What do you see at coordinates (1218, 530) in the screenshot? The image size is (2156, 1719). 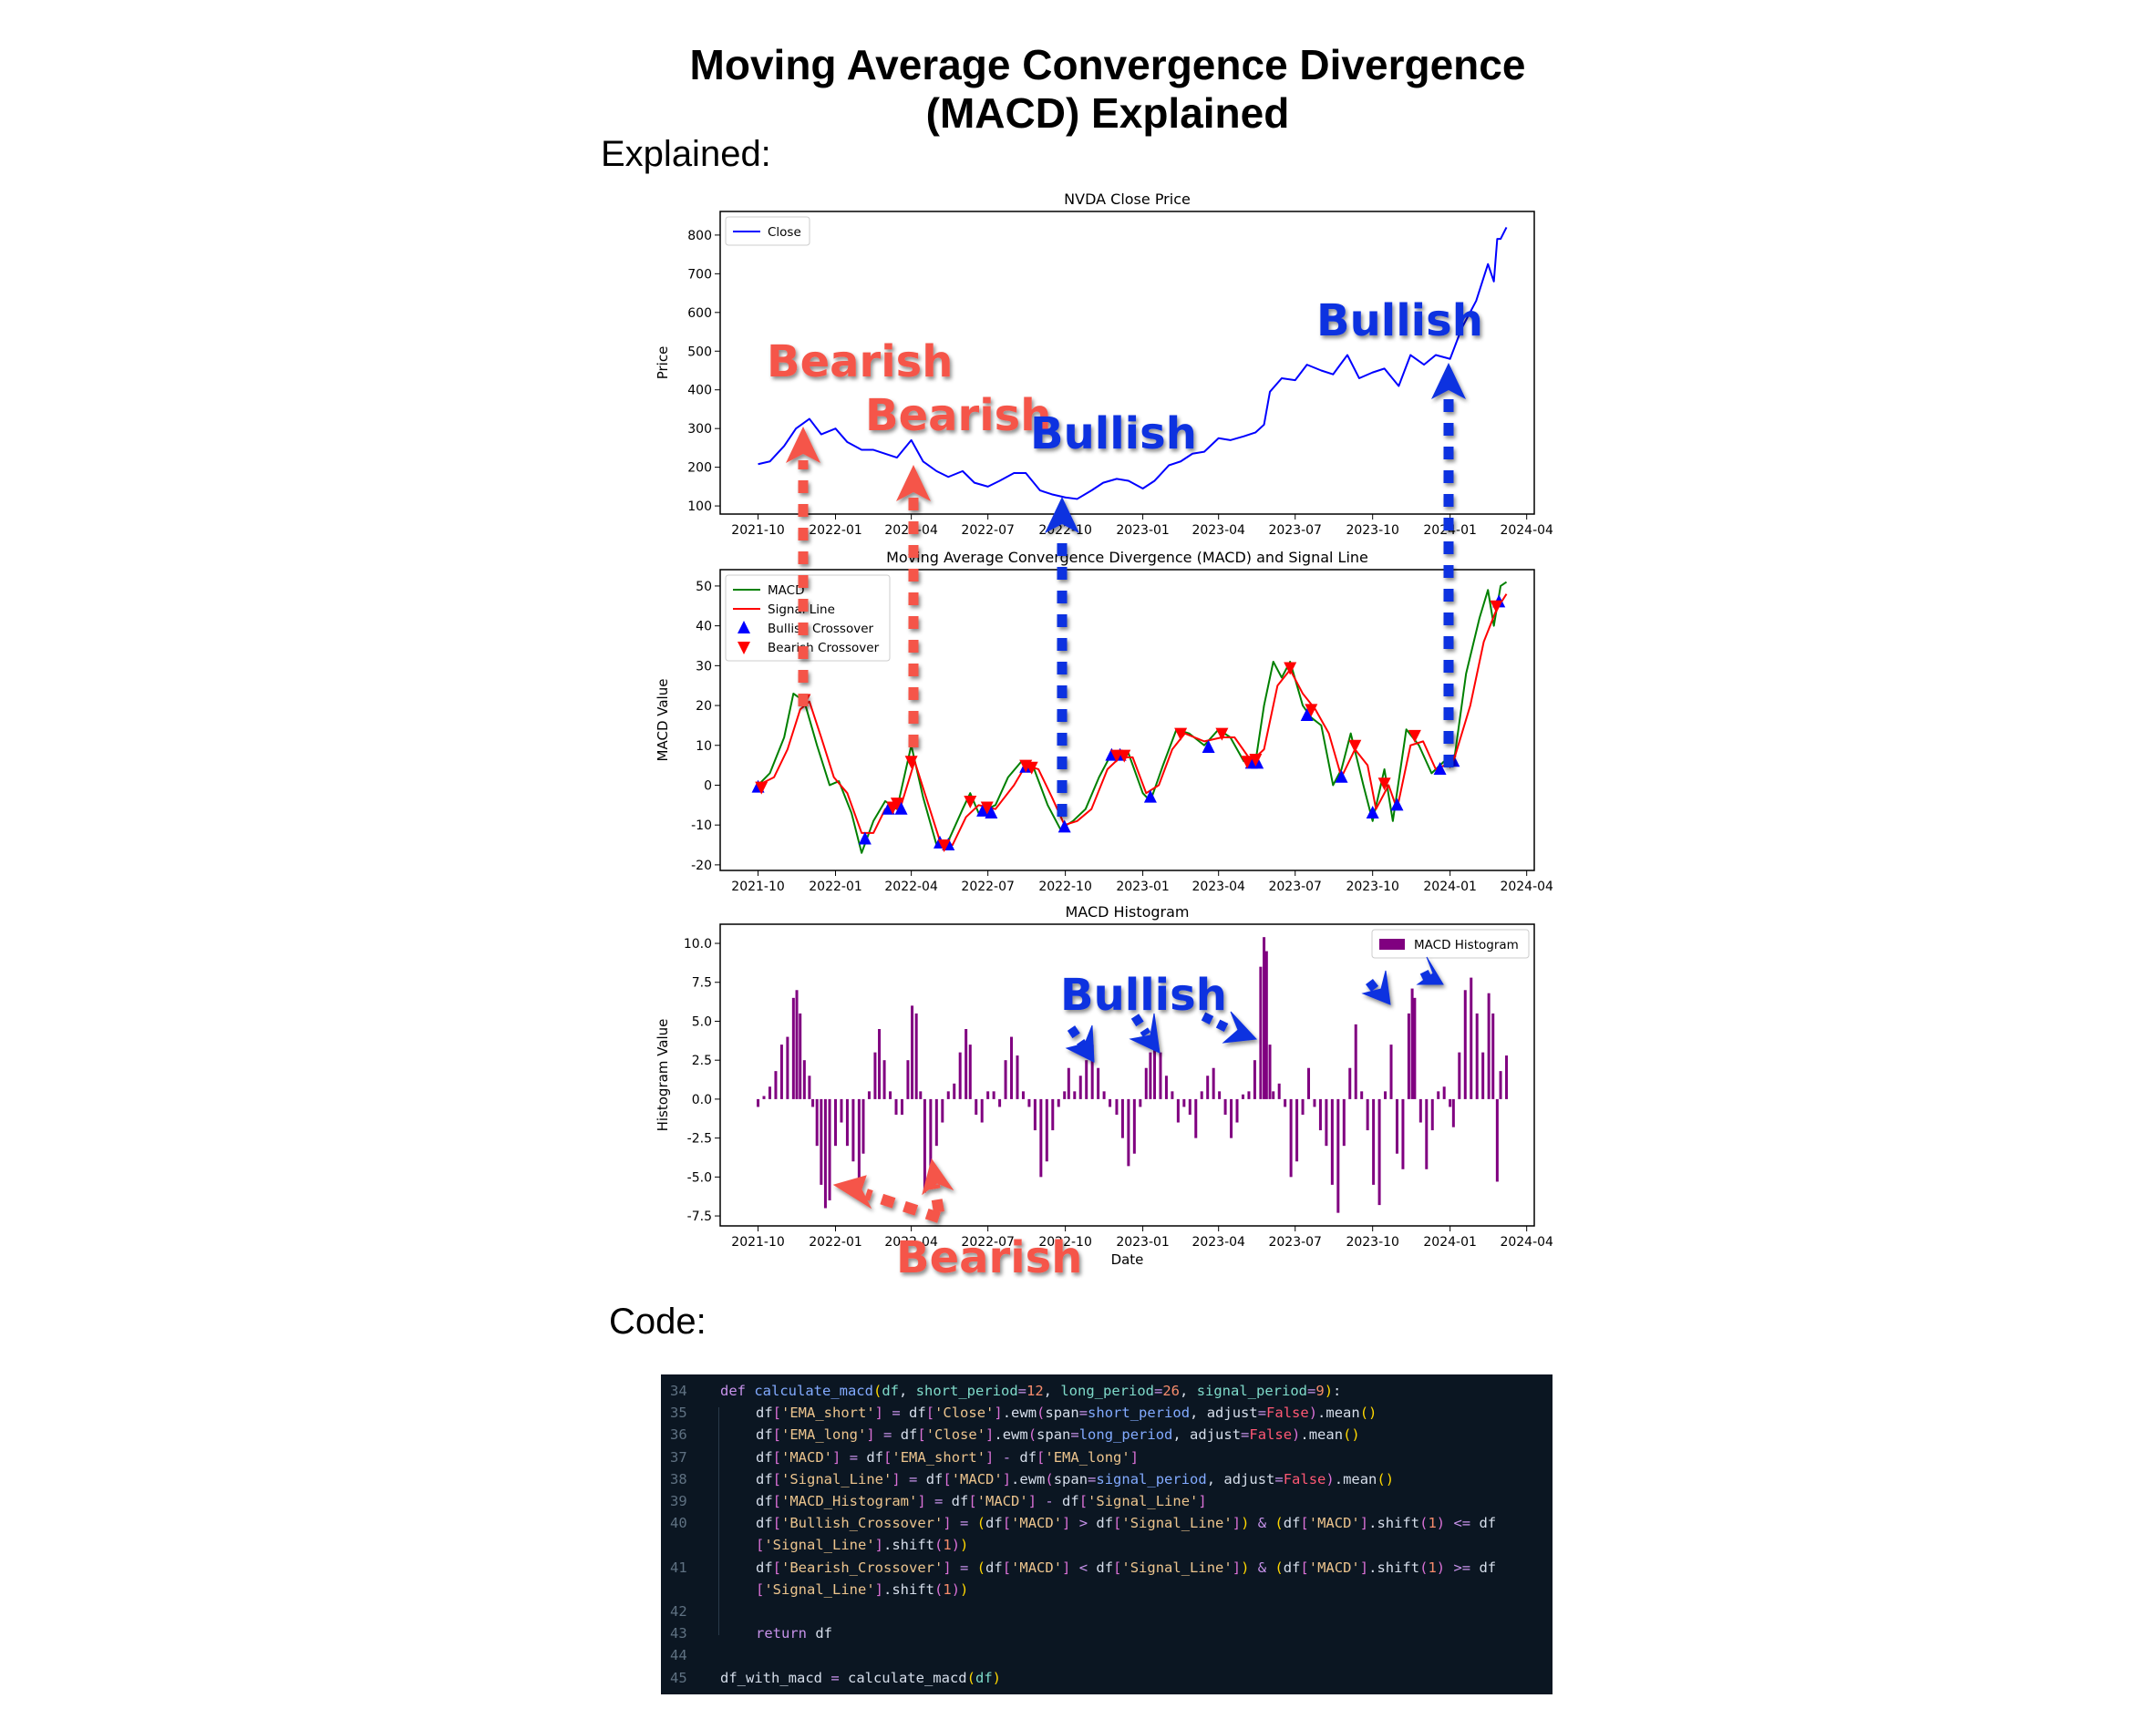 I see `x-tick-label: 2023-04` at bounding box center [1218, 530].